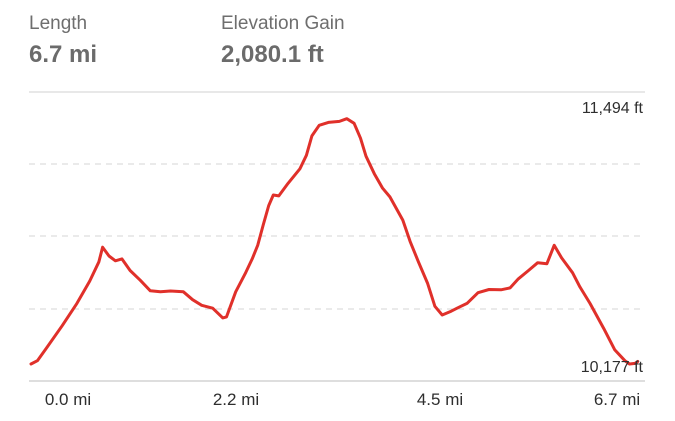 Image resolution: width=675 pixels, height=421 pixels. Describe the element at coordinates (612, 367) in the screenshot. I see `min-elevation-label: 10,177 ft` at that location.